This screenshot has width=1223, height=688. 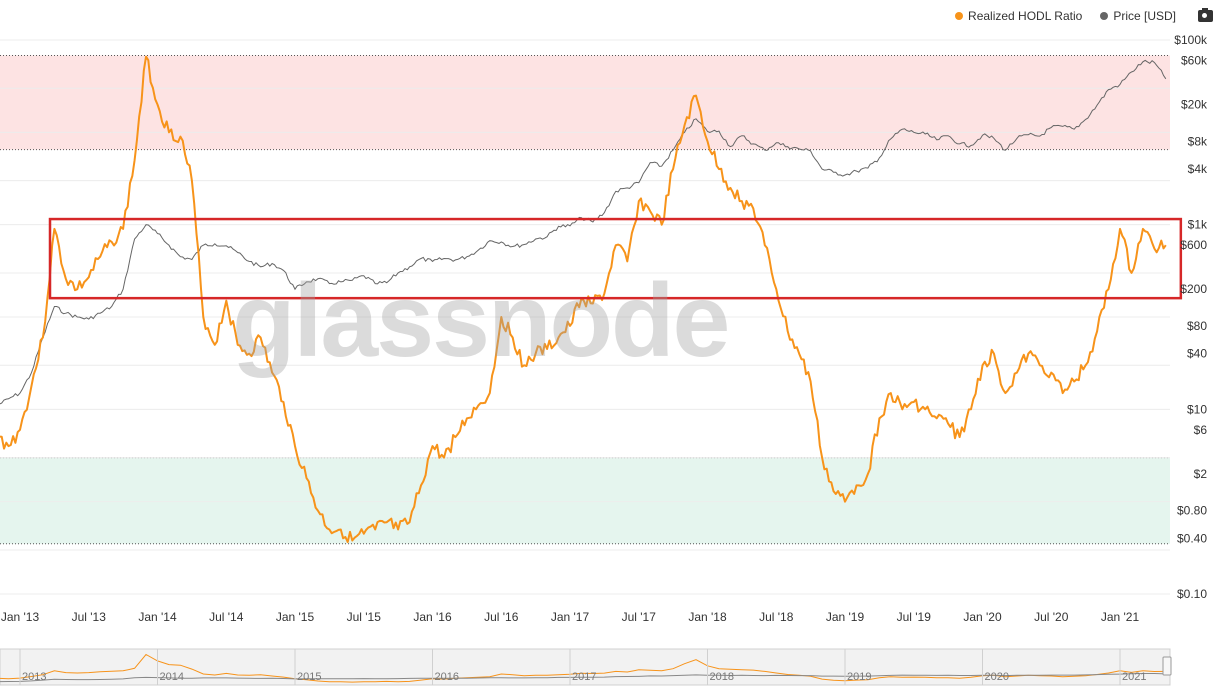 I want to click on x-tick-label: Jan '19, so click(x=845, y=617).